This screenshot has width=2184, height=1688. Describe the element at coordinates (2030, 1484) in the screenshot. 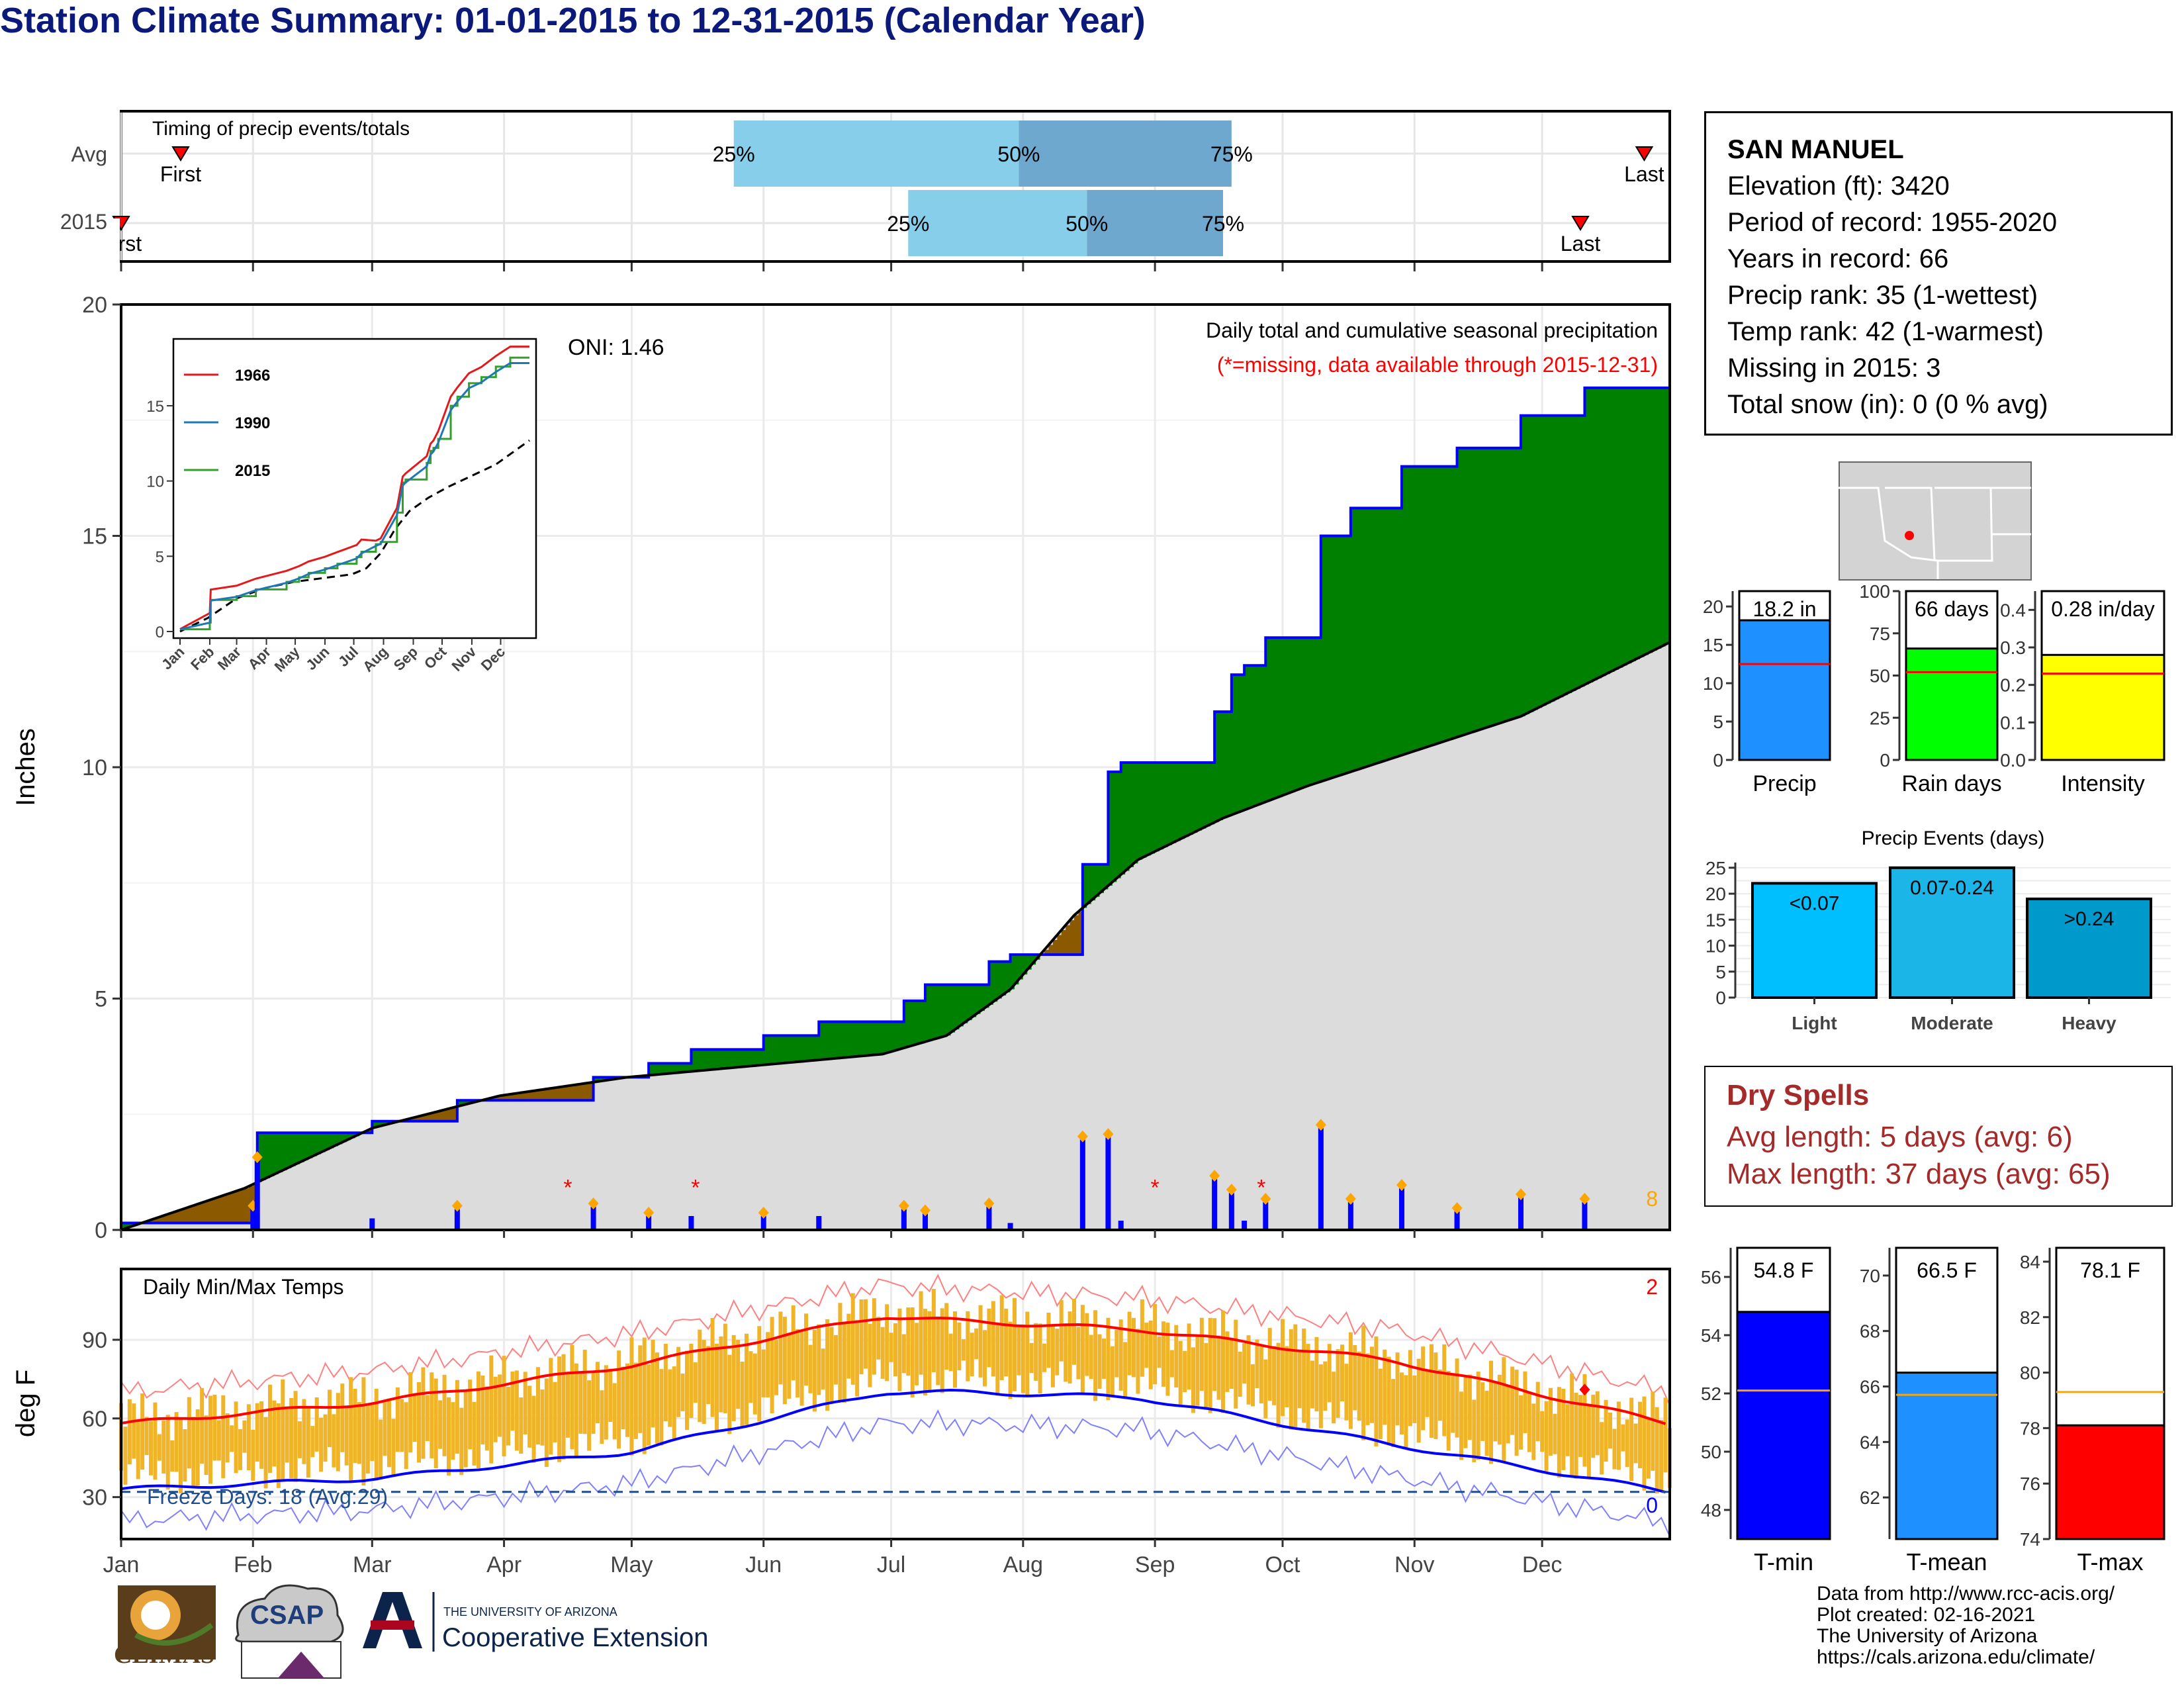

I see `tempbar-ytick-label: 76` at that location.